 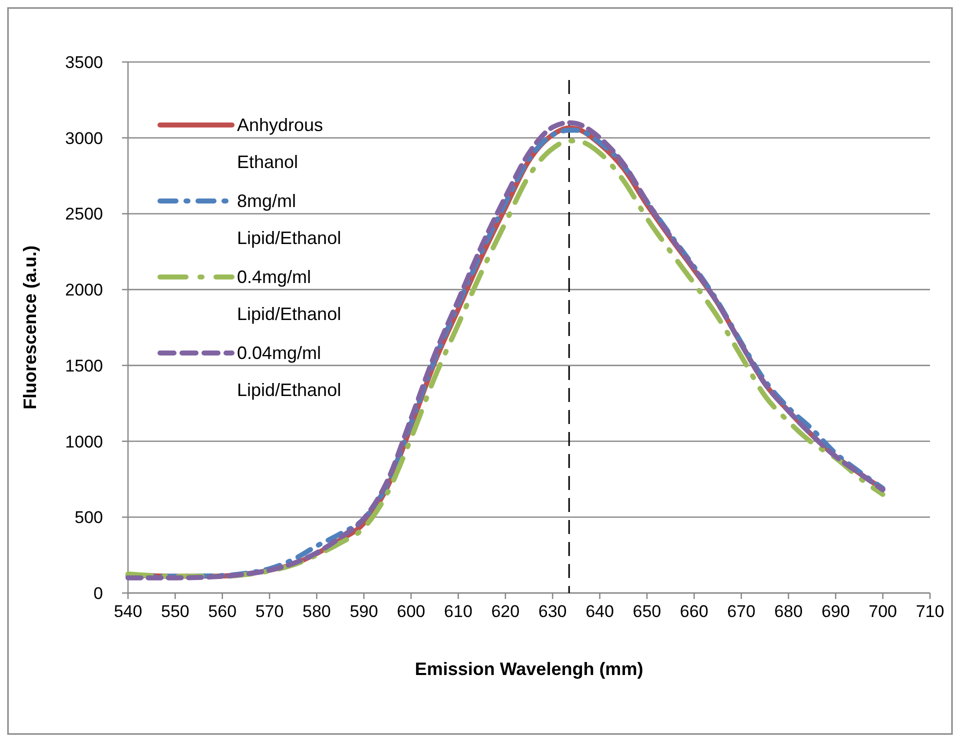 What do you see at coordinates (883, 611) in the screenshot?
I see `x-tick-label: 700` at bounding box center [883, 611].